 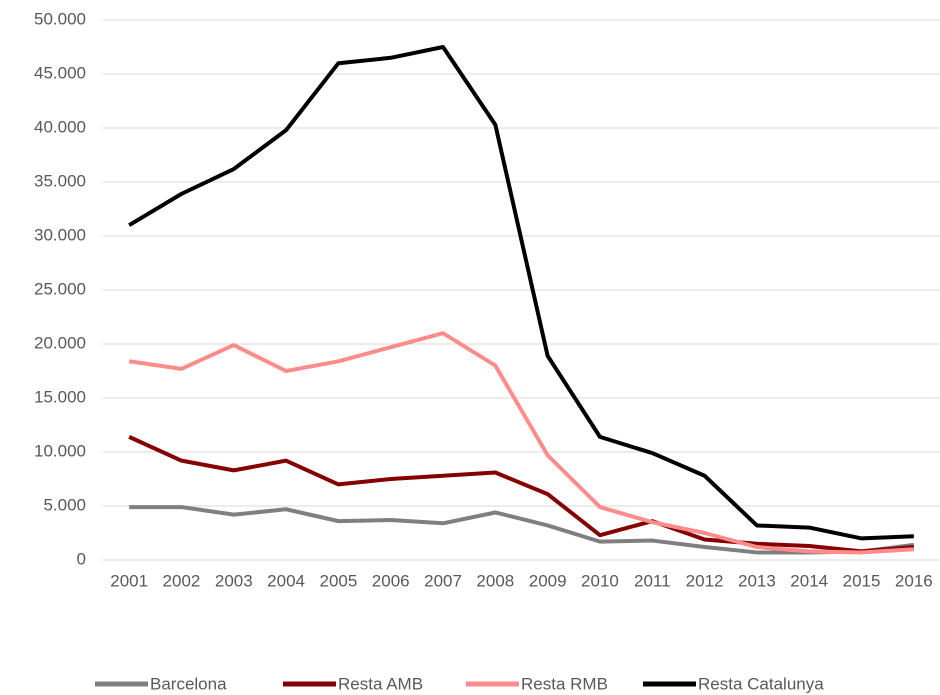 I want to click on x-tick-label: 2003, so click(x=234, y=580).